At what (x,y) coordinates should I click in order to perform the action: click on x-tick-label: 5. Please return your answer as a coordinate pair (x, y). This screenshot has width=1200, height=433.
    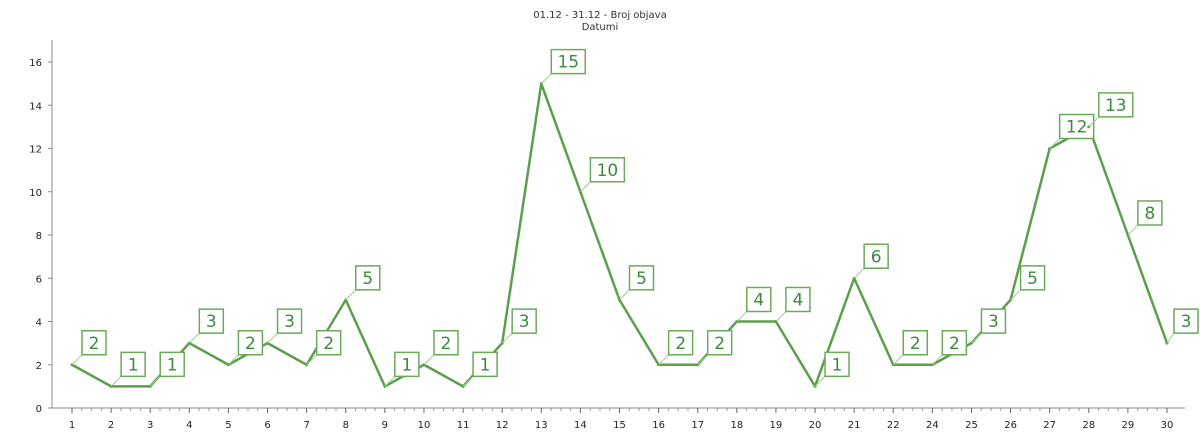
    Looking at the image, I should click on (228, 425).